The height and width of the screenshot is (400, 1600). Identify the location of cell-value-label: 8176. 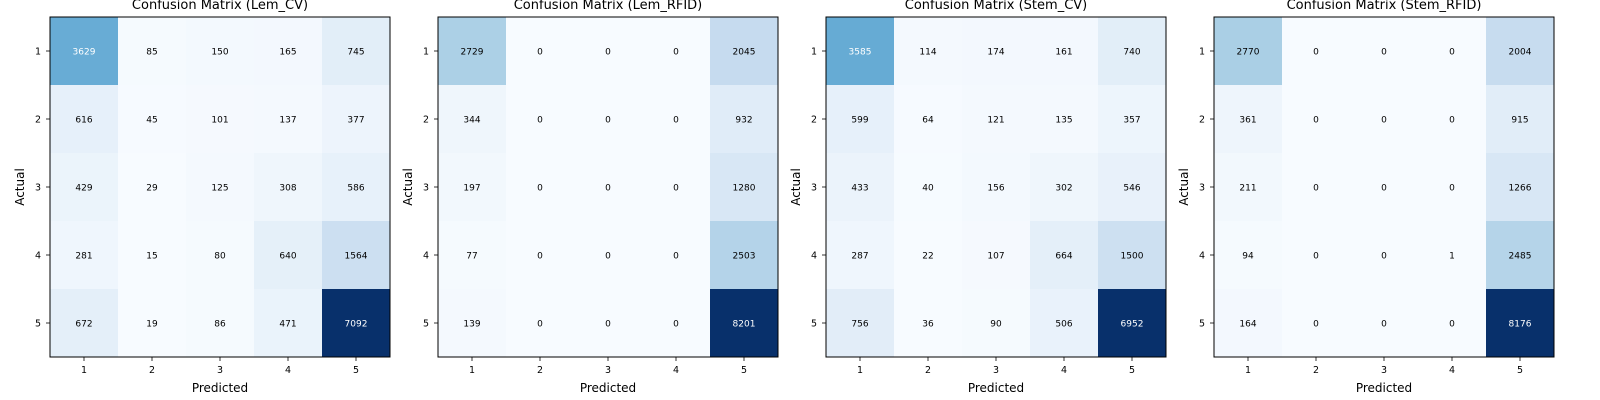
(1520, 325).